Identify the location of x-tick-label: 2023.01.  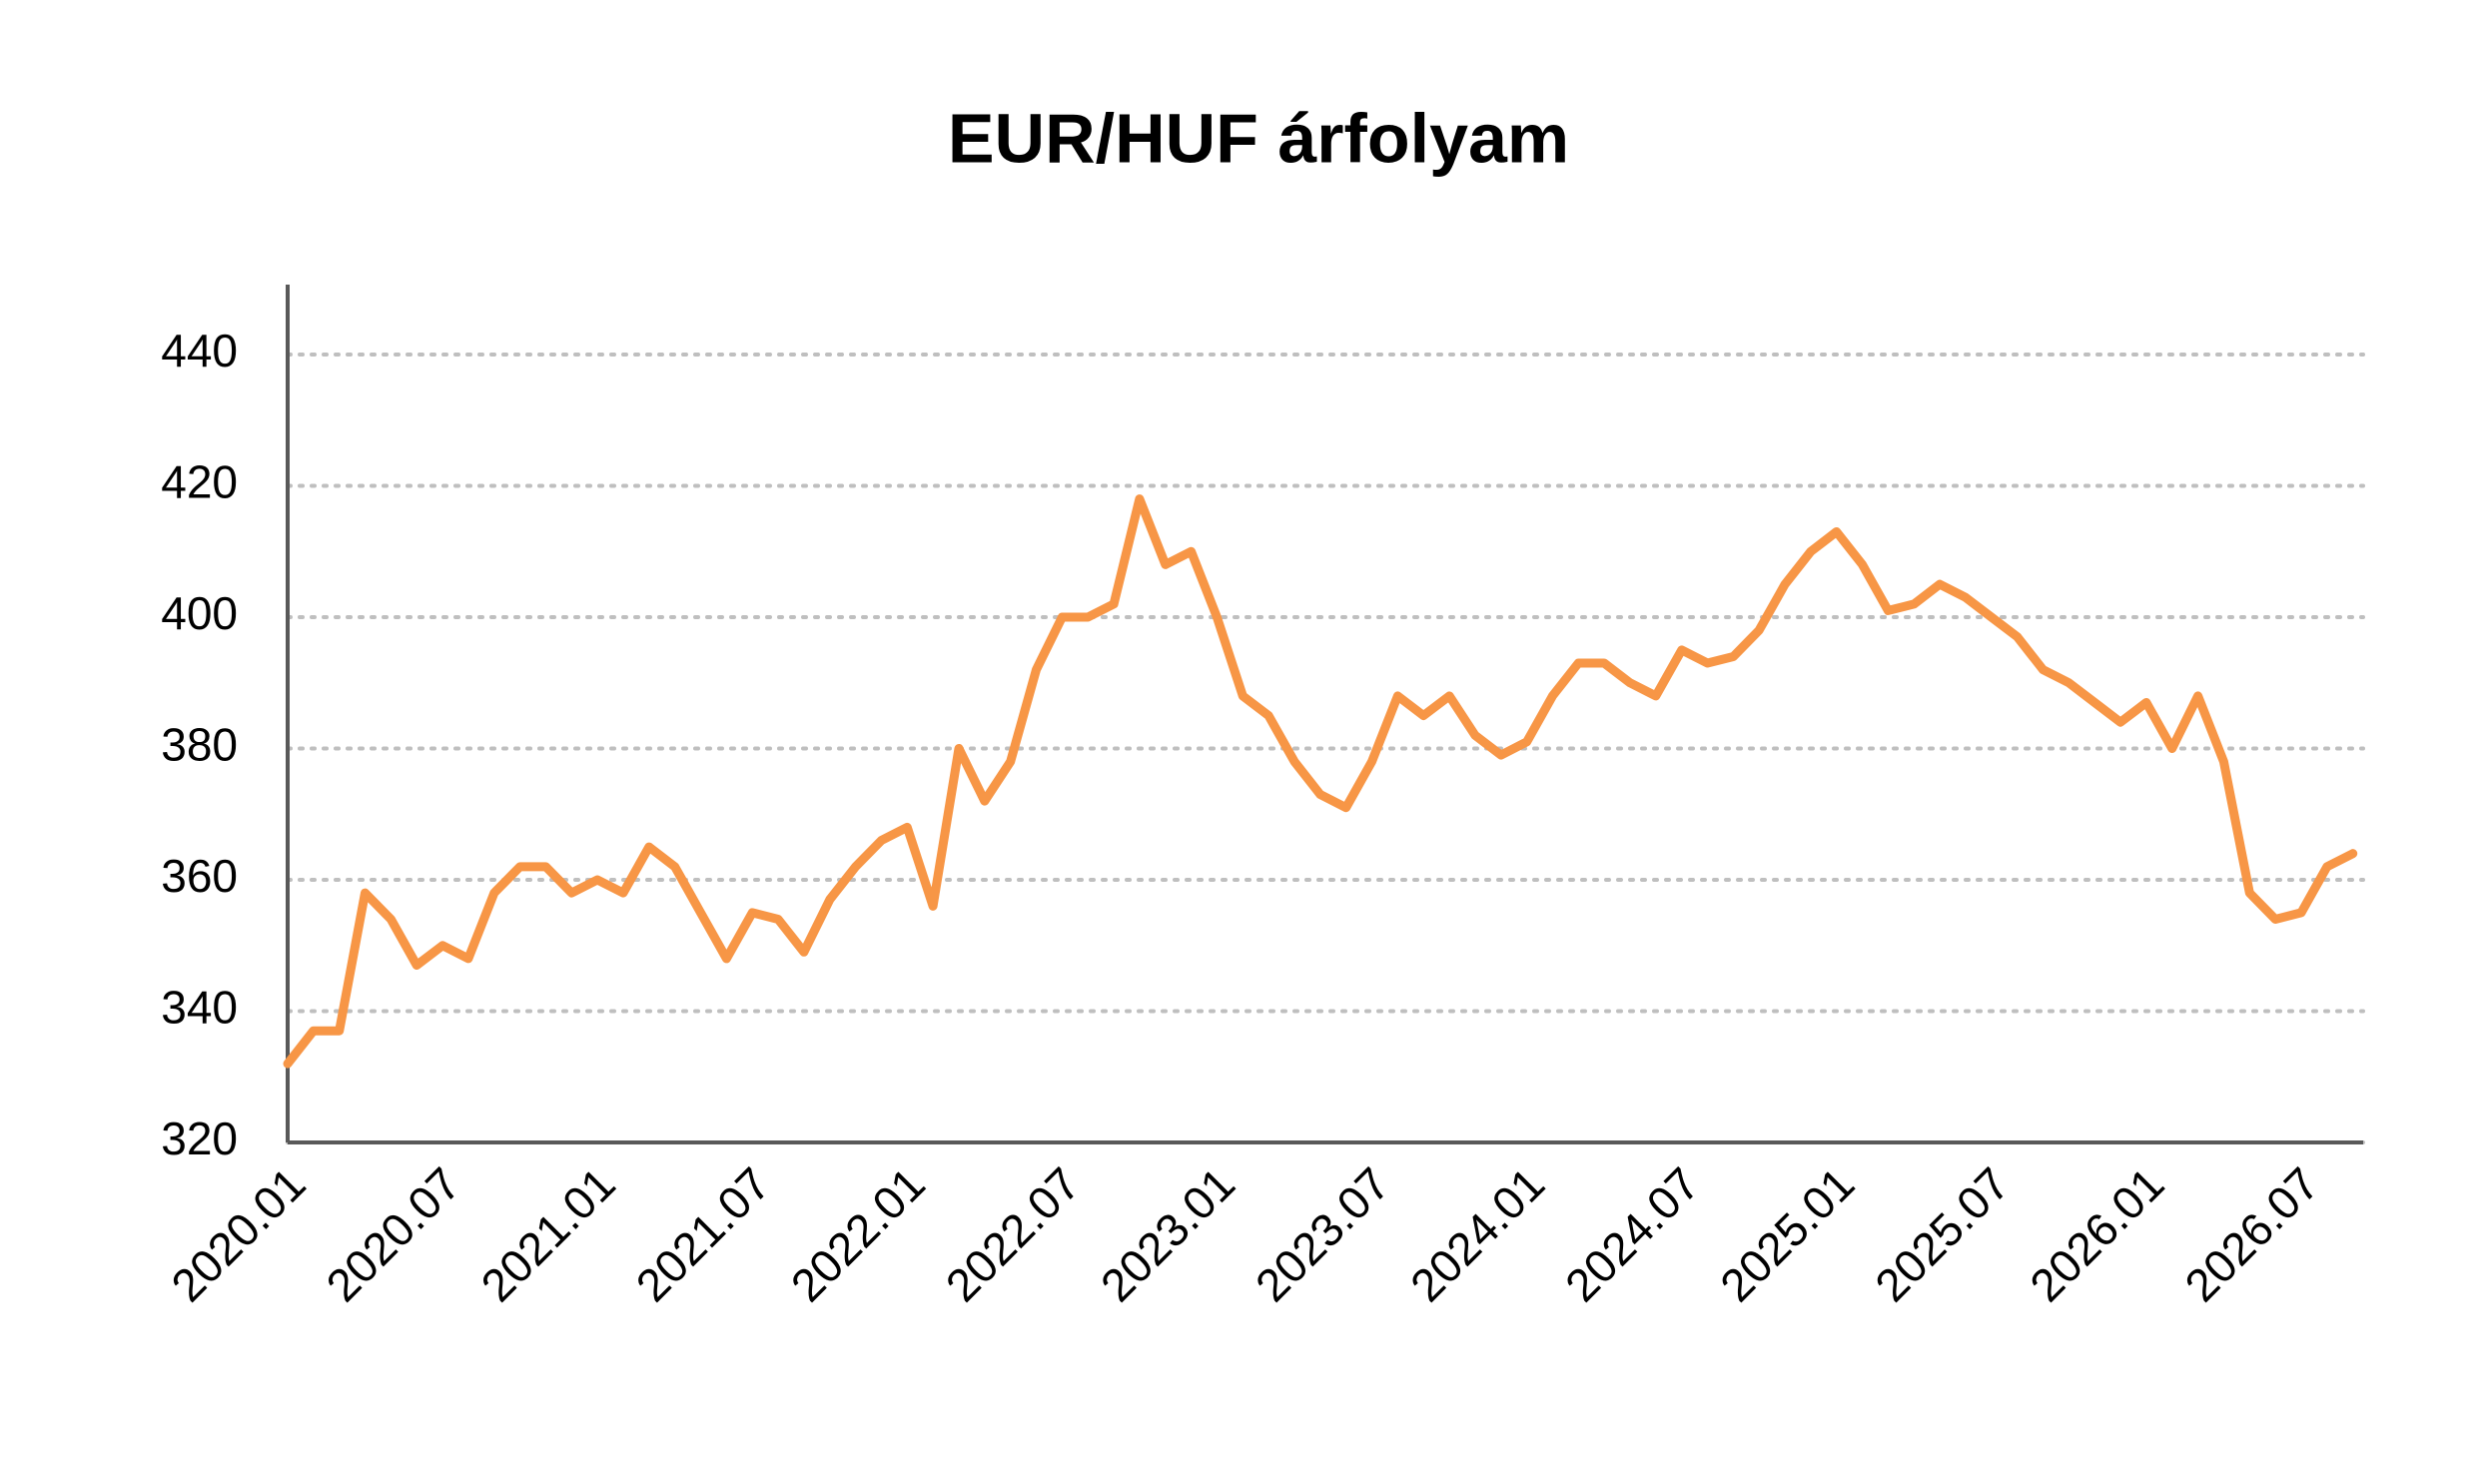
(1168, 1234).